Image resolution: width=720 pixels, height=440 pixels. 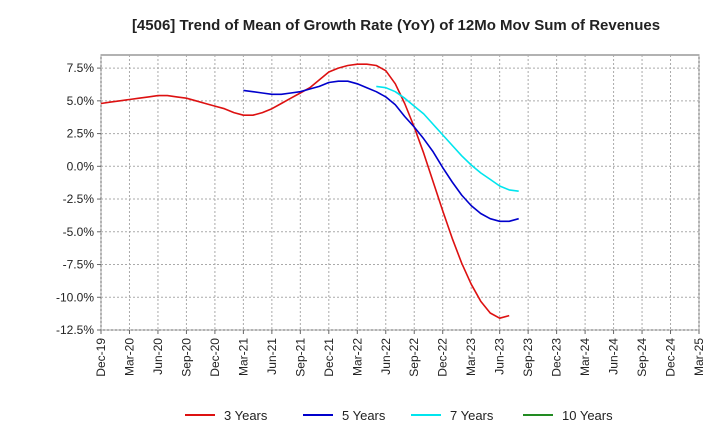 I want to click on y-tick-label: 0.0%, so click(x=81, y=166).